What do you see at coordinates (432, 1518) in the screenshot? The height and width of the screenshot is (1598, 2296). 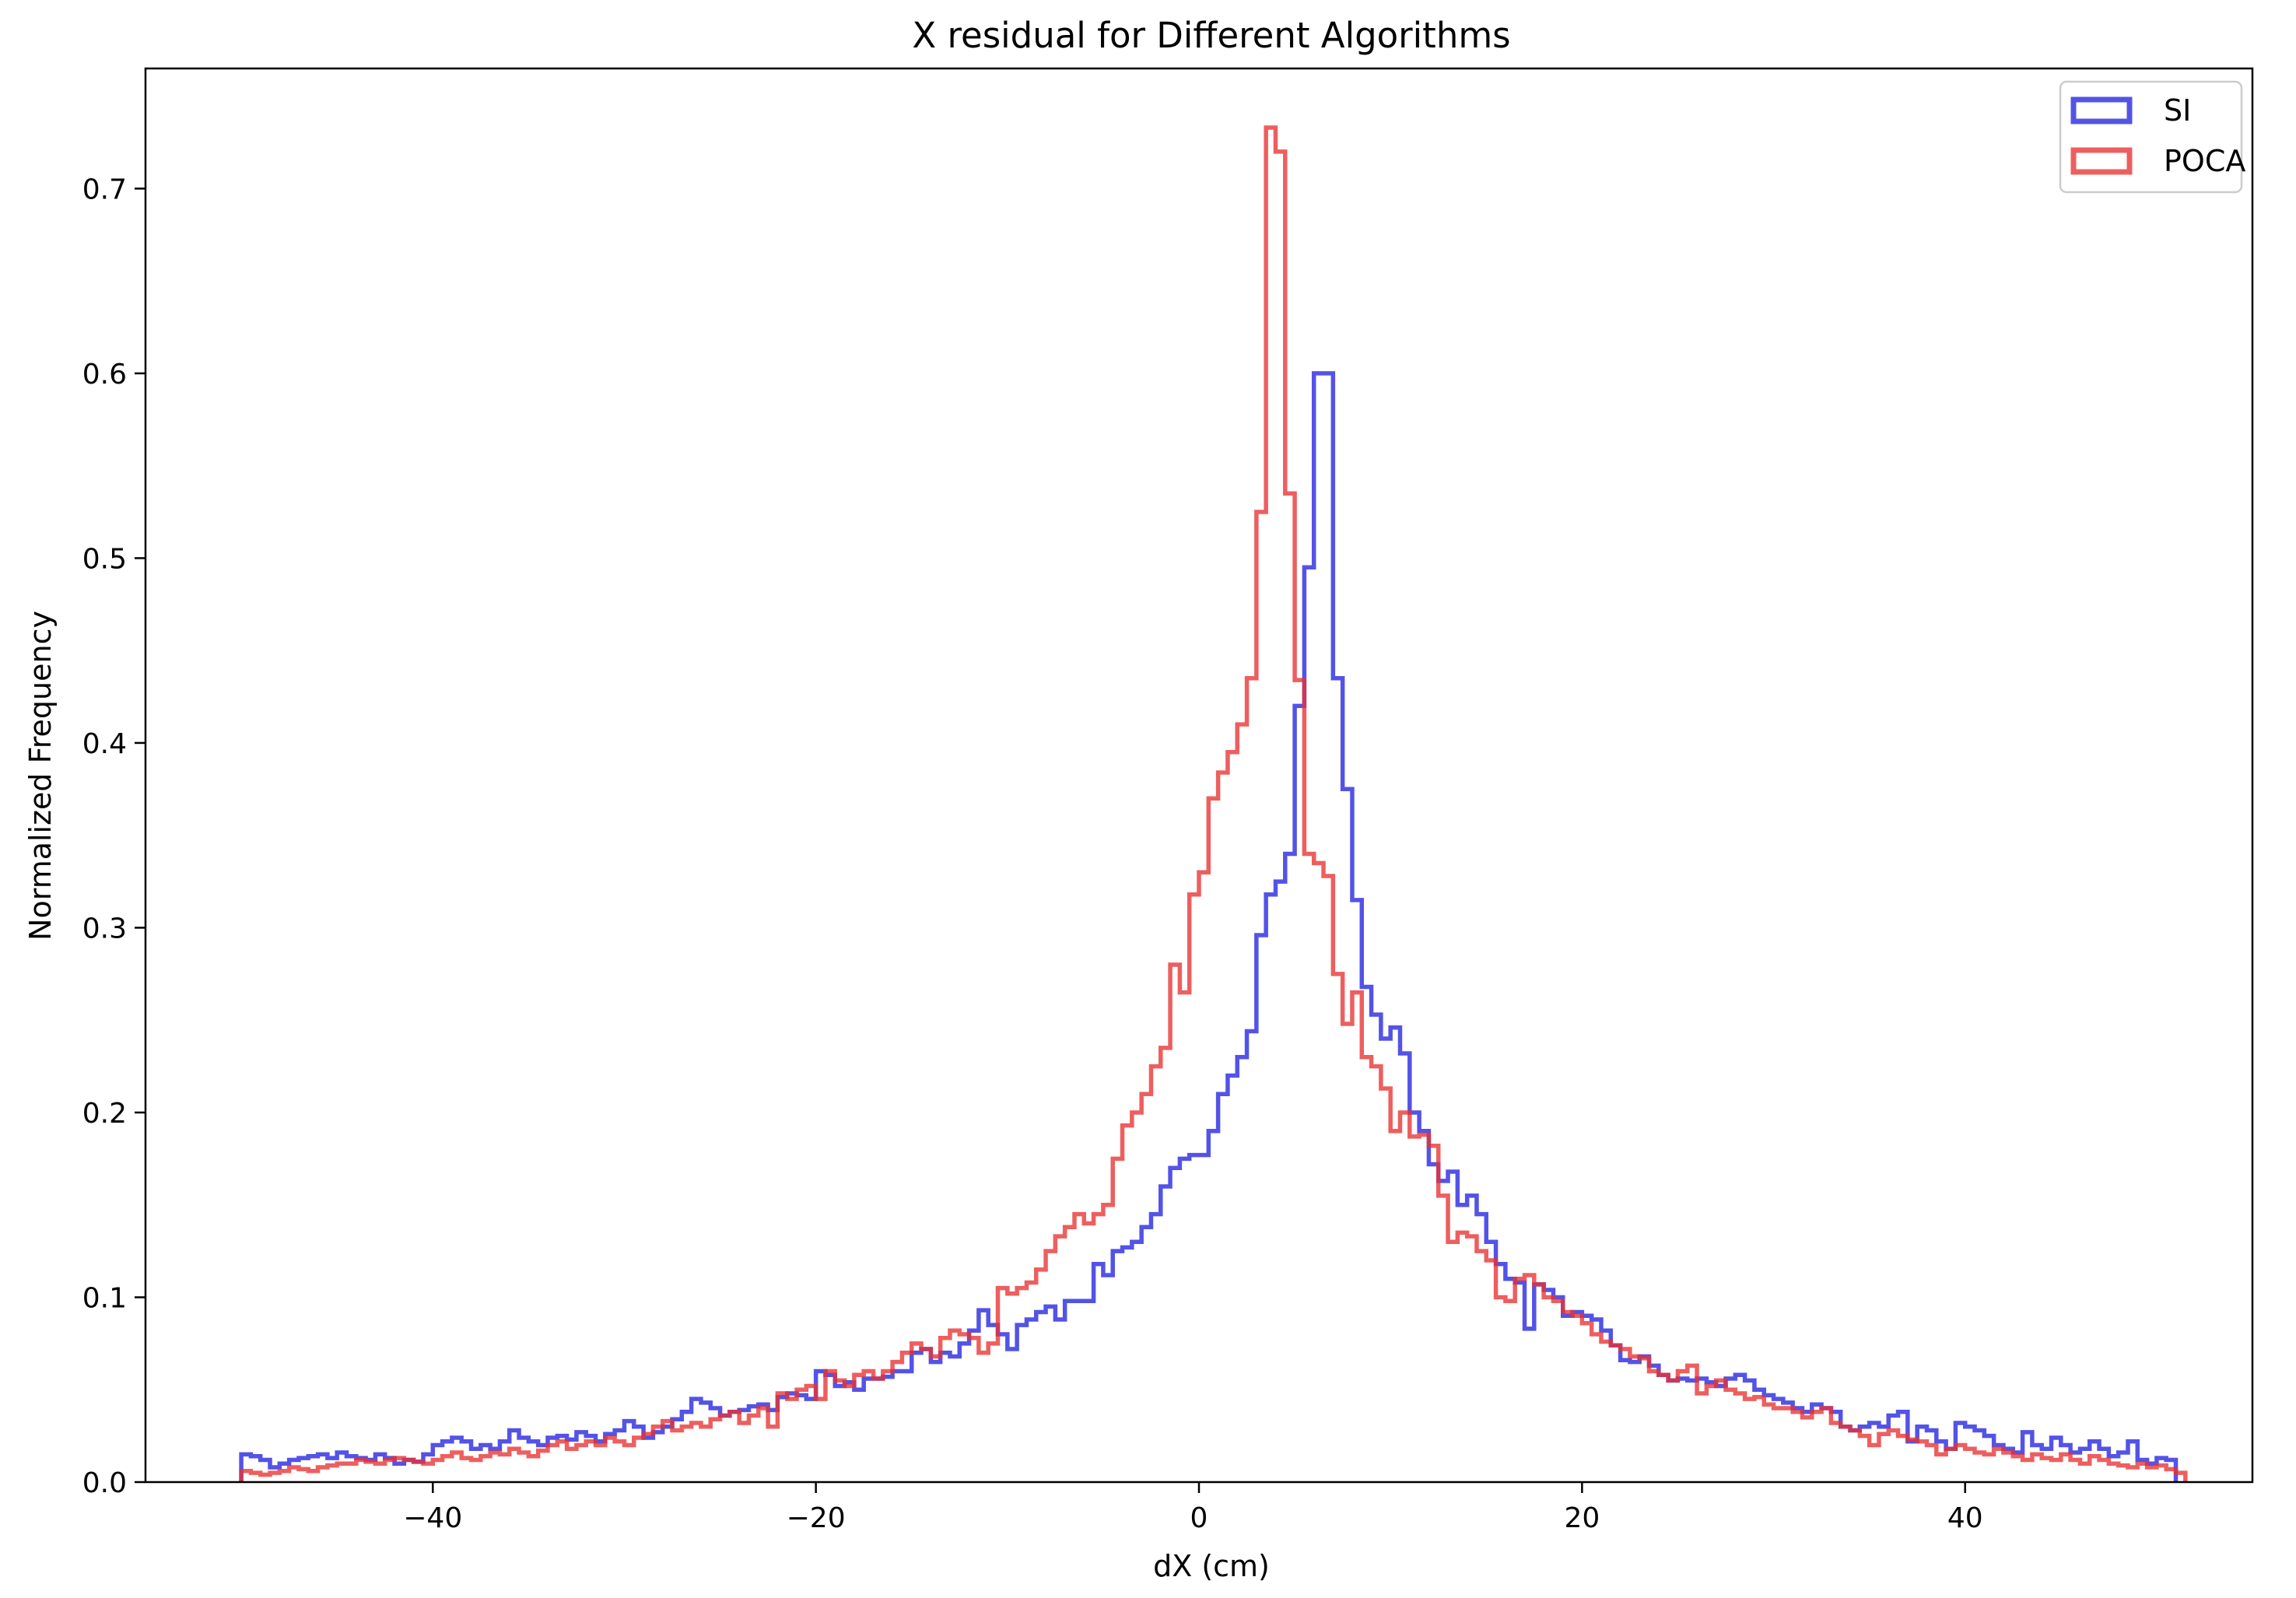 I see `x-tick-label: −40` at bounding box center [432, 1518].